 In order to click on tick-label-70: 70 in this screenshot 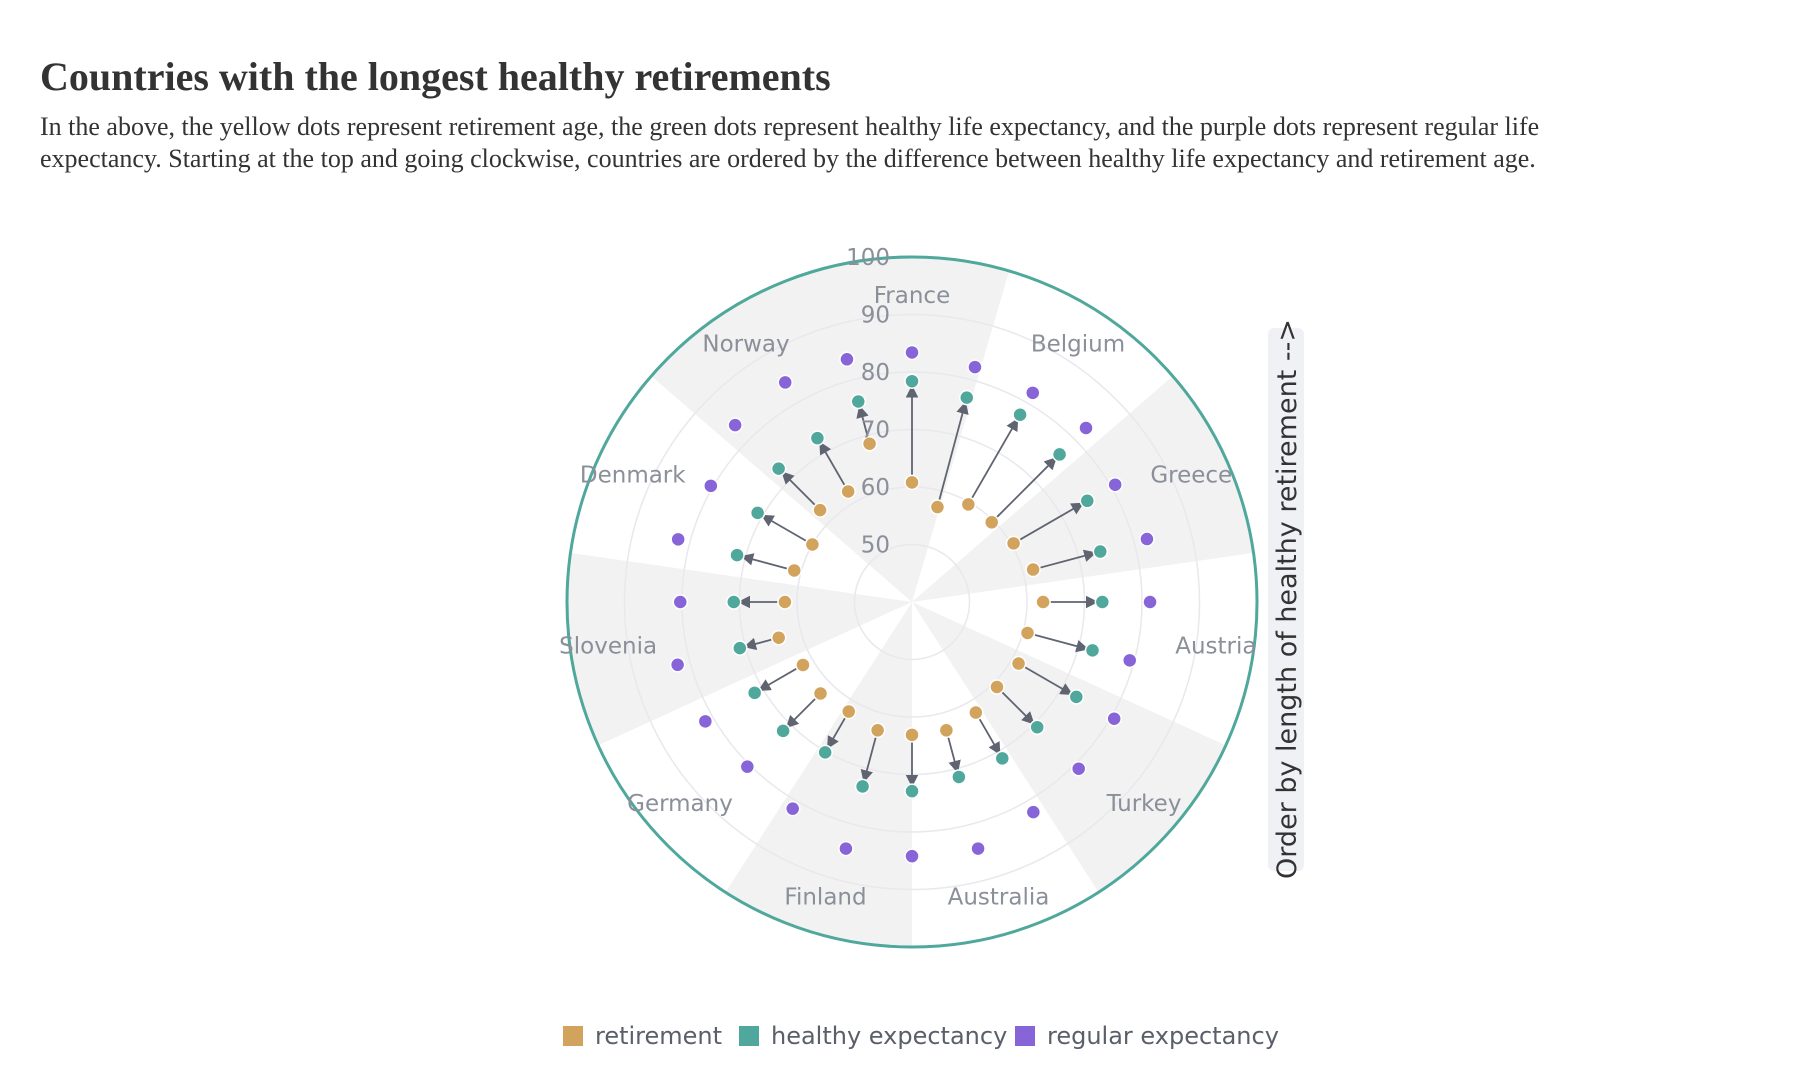, I will do `click(875, 431)`.